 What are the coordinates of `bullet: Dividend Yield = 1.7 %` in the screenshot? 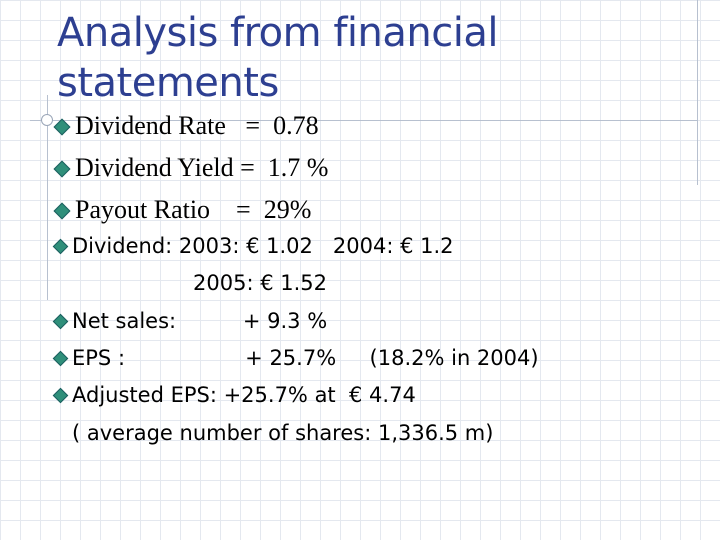 It's located at (202, 167).